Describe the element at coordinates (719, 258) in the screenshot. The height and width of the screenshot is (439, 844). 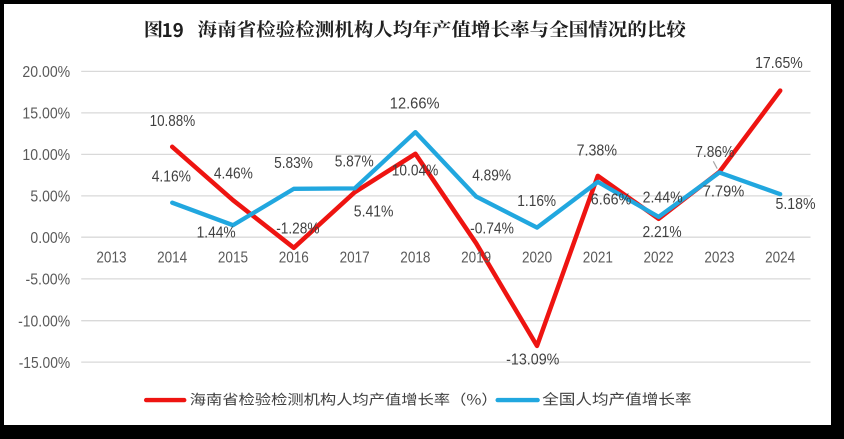
I see `svg-text: 2023` at that location.